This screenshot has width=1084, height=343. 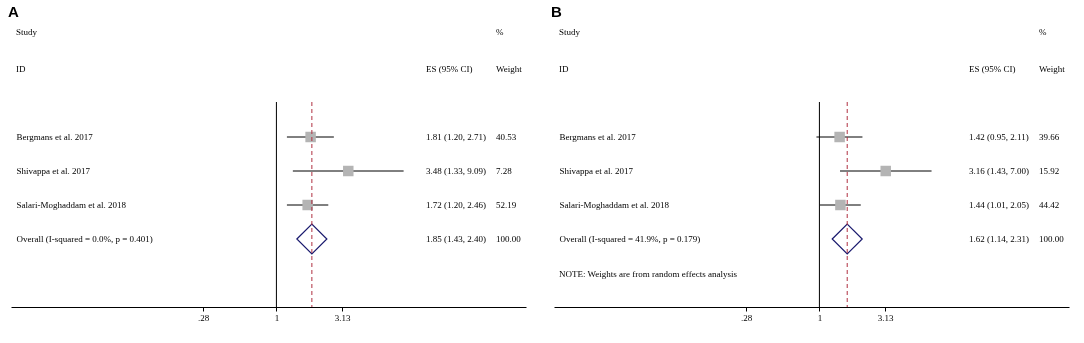 I want to click on chart-title: B, so click(x=556, y=11).